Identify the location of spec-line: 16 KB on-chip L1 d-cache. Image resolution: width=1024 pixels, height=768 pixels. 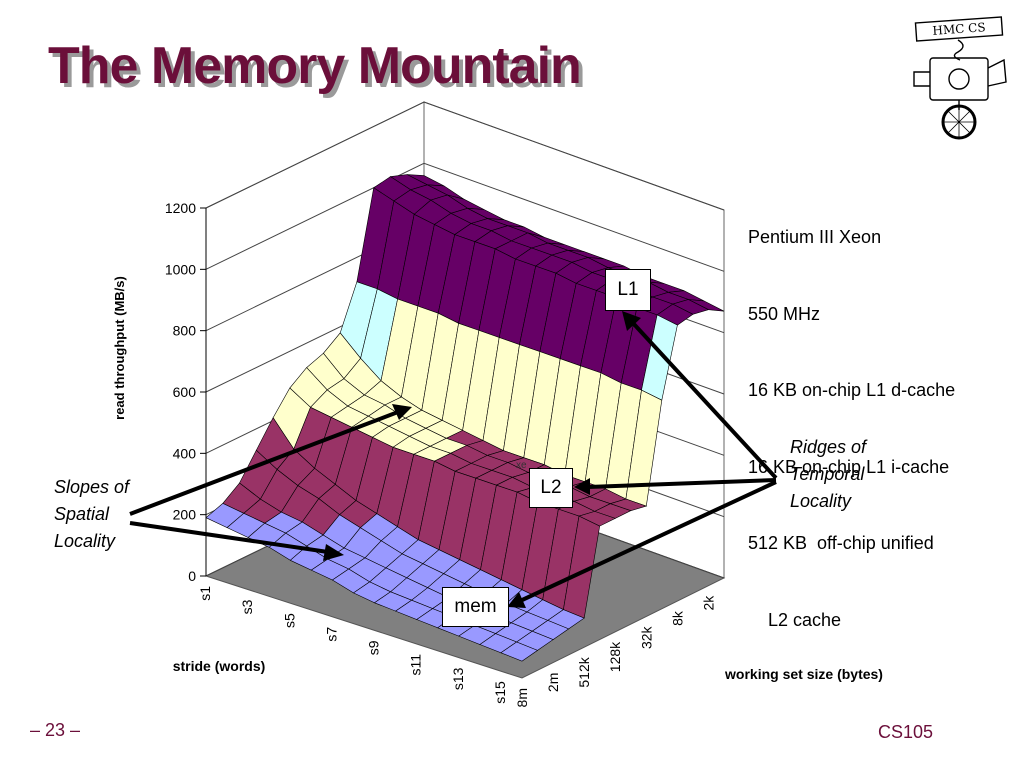
(852, 390).